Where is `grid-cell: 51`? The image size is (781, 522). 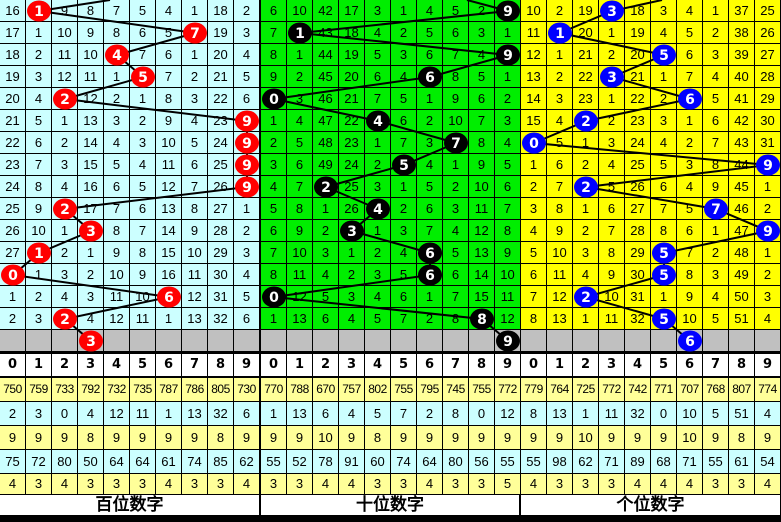 grid-cell: 51 is located at coordinates (742, 319).